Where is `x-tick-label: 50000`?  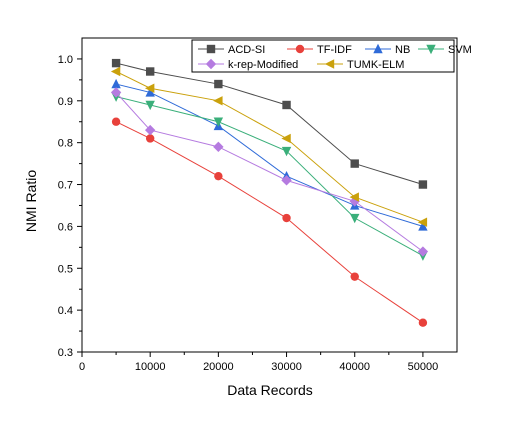
x-tick-label: 50000 is located at coordinates (423, 367).